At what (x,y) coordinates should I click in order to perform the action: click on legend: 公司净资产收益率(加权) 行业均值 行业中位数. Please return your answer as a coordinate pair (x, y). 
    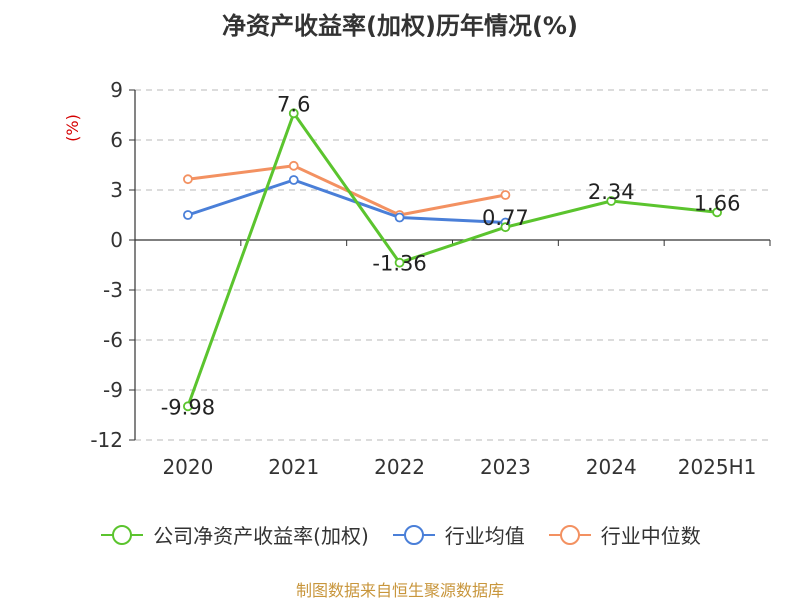
    Looking at the image, I should click on (400, 534).